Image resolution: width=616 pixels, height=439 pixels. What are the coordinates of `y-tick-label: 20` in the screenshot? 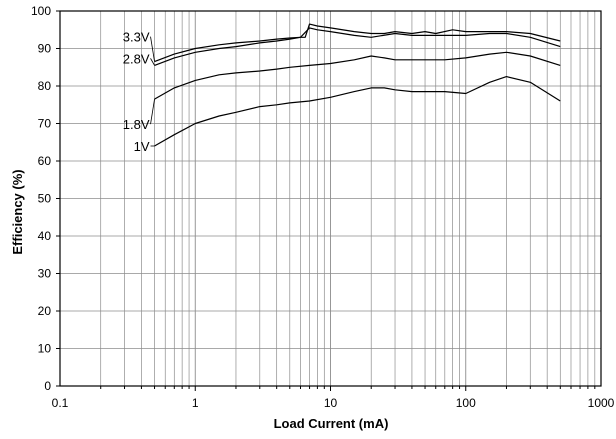 It's located at (45, 311).